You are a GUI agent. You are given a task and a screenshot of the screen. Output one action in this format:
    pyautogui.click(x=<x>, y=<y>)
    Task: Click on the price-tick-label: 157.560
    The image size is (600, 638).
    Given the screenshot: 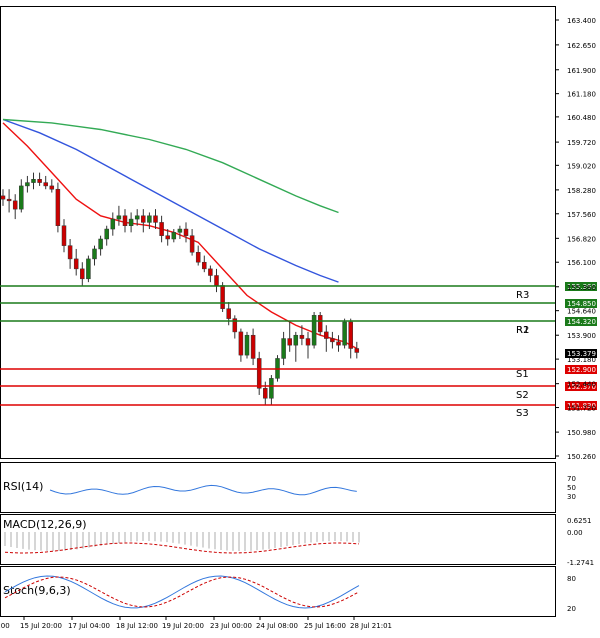 What is the action you would take?
    pyautogui.click(x=581, y=215)
    